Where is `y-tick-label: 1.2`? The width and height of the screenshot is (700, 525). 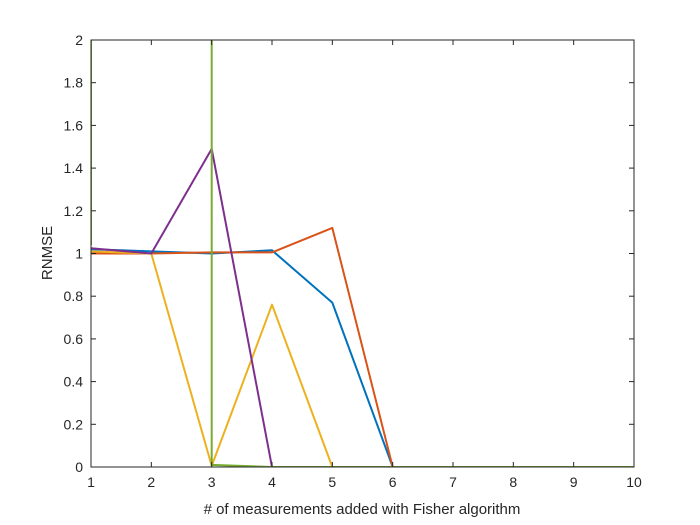
y-tick-label: 1.2 is located at coordinates (74, 211).